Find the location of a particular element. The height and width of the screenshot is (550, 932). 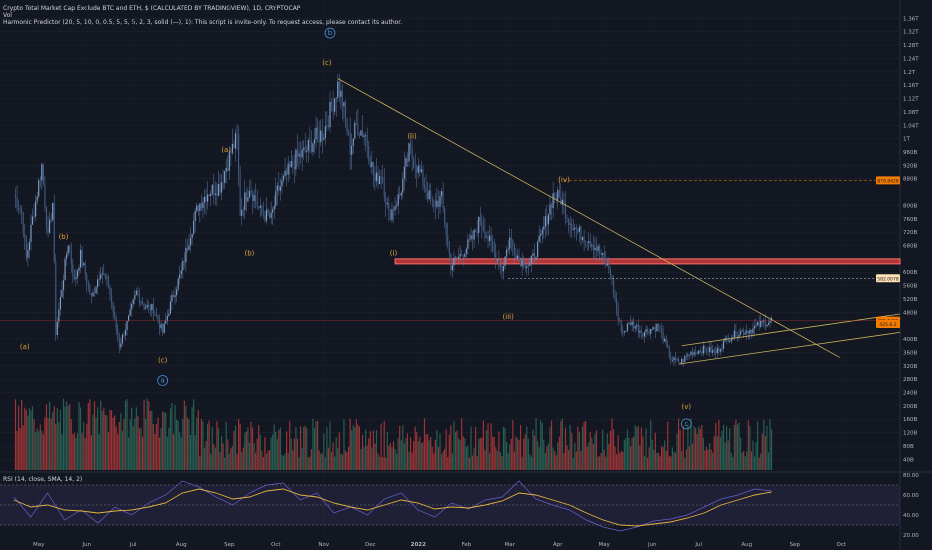

volume-legend: Vol is located at coordinates (7, 15).